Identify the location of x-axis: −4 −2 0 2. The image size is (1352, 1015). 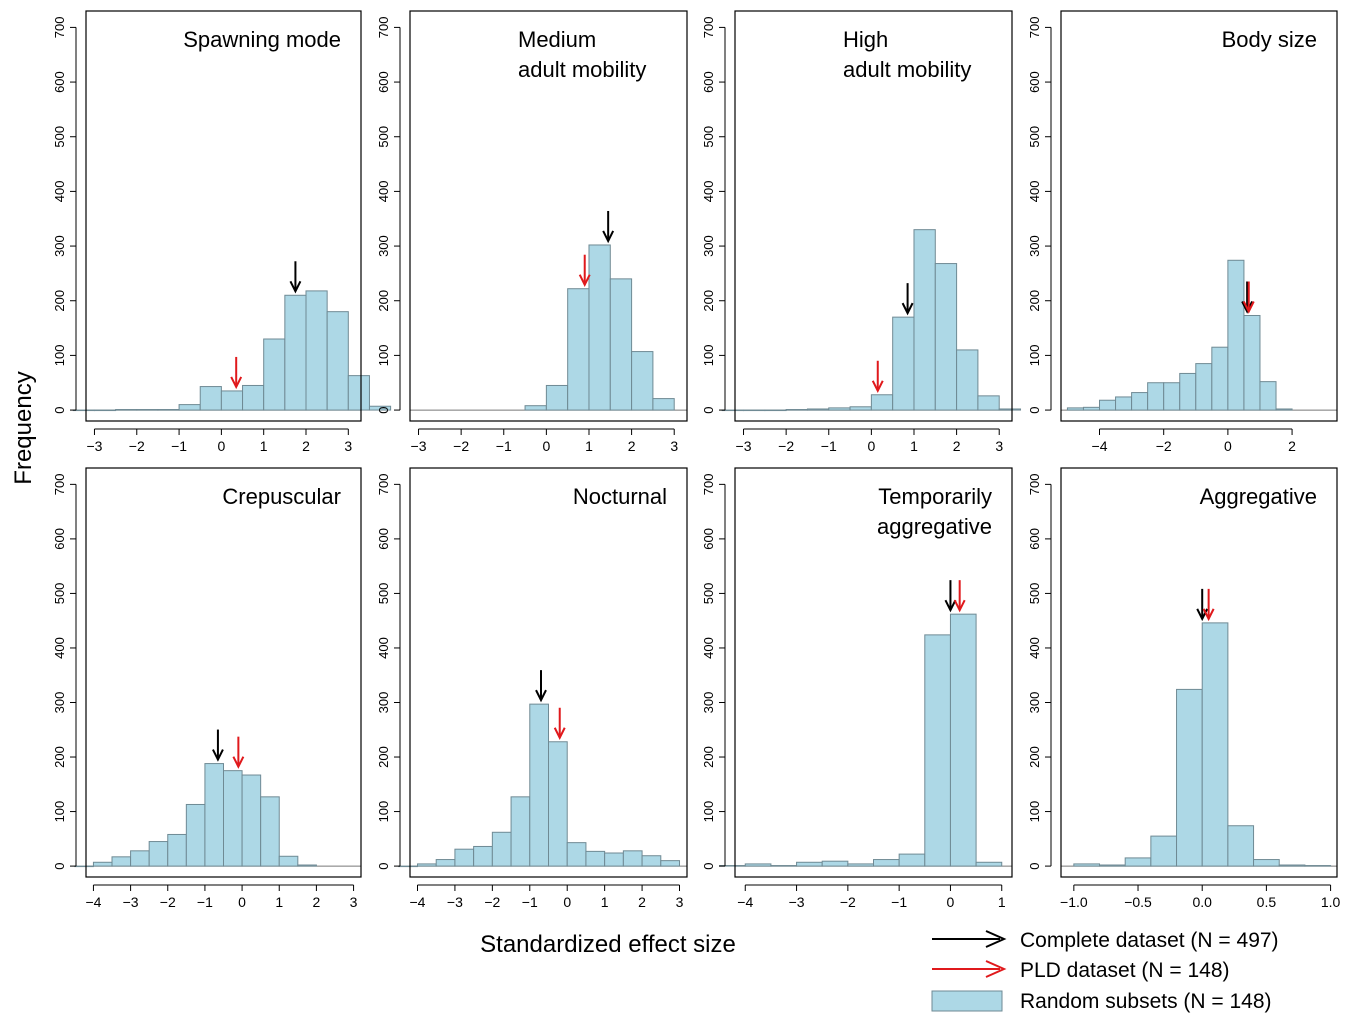
(1194, 441).